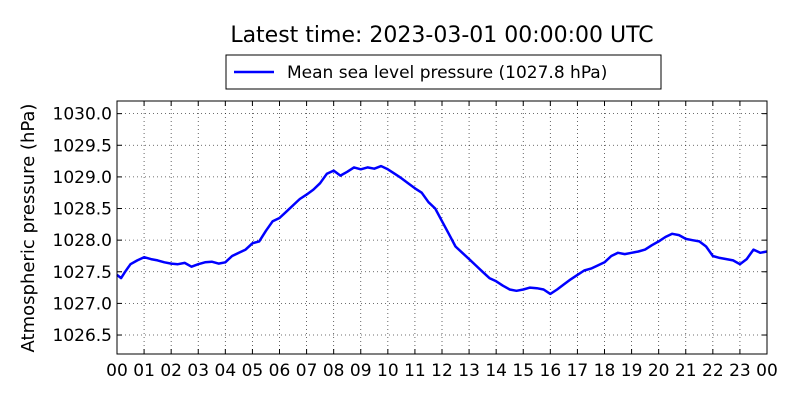  Describe the element at coordinates (415, 371) in the screenshot. I see `x-tick-label: 11` at that location.